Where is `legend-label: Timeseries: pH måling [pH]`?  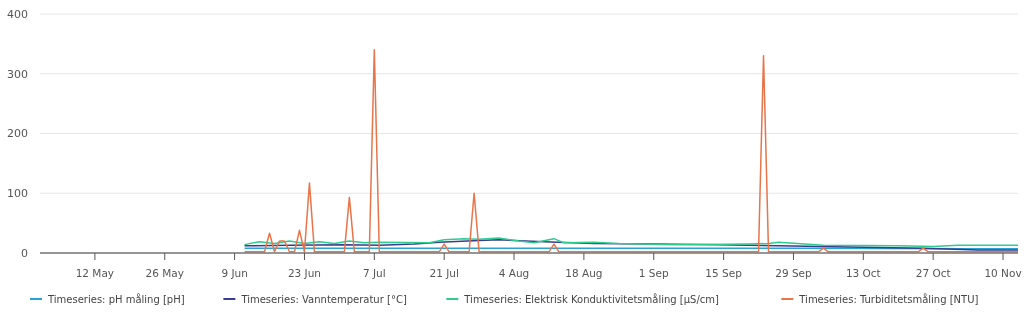
legend-label: Timeseries: pH måling [pH] is located at coordinates (116, 298).